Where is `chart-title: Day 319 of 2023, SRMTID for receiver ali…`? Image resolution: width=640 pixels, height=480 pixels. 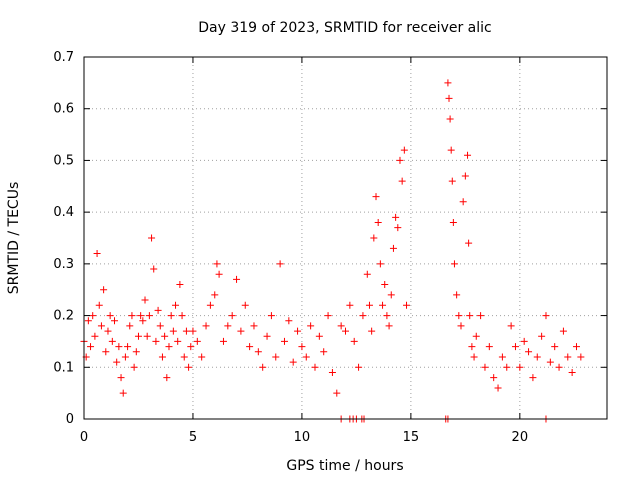 chart-title: Day 319 of 2023, SRMTID for receiver ali… is located at coordinates (344, 28).